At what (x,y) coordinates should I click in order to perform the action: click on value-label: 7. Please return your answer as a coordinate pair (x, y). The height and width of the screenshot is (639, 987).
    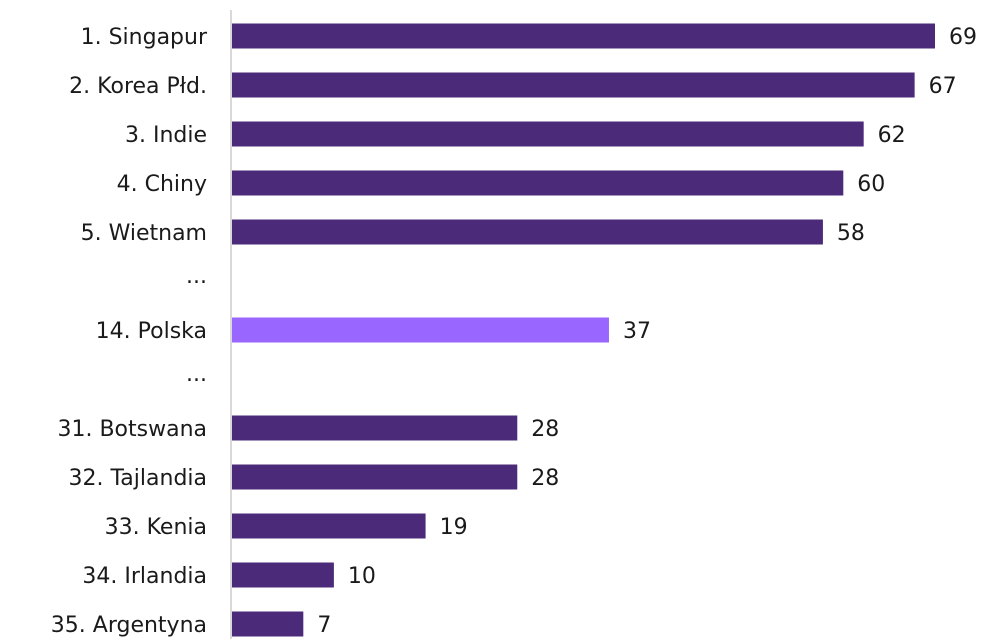
    Looking at the image, I should click on (324, 625).